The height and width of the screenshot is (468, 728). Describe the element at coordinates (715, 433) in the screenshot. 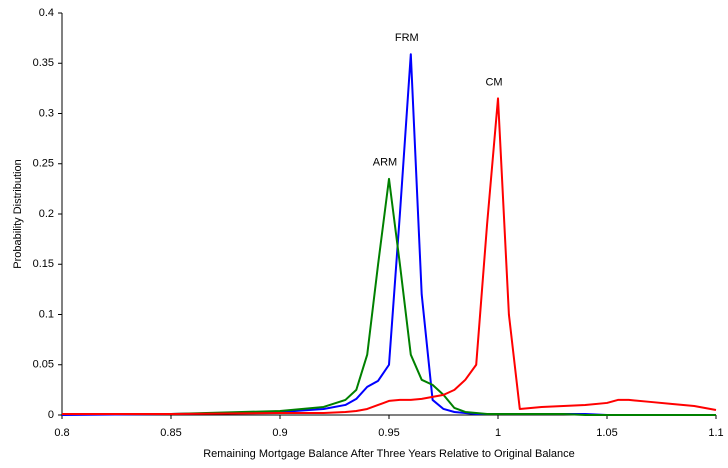

I see `x-tick-label: 1.1` at that location.